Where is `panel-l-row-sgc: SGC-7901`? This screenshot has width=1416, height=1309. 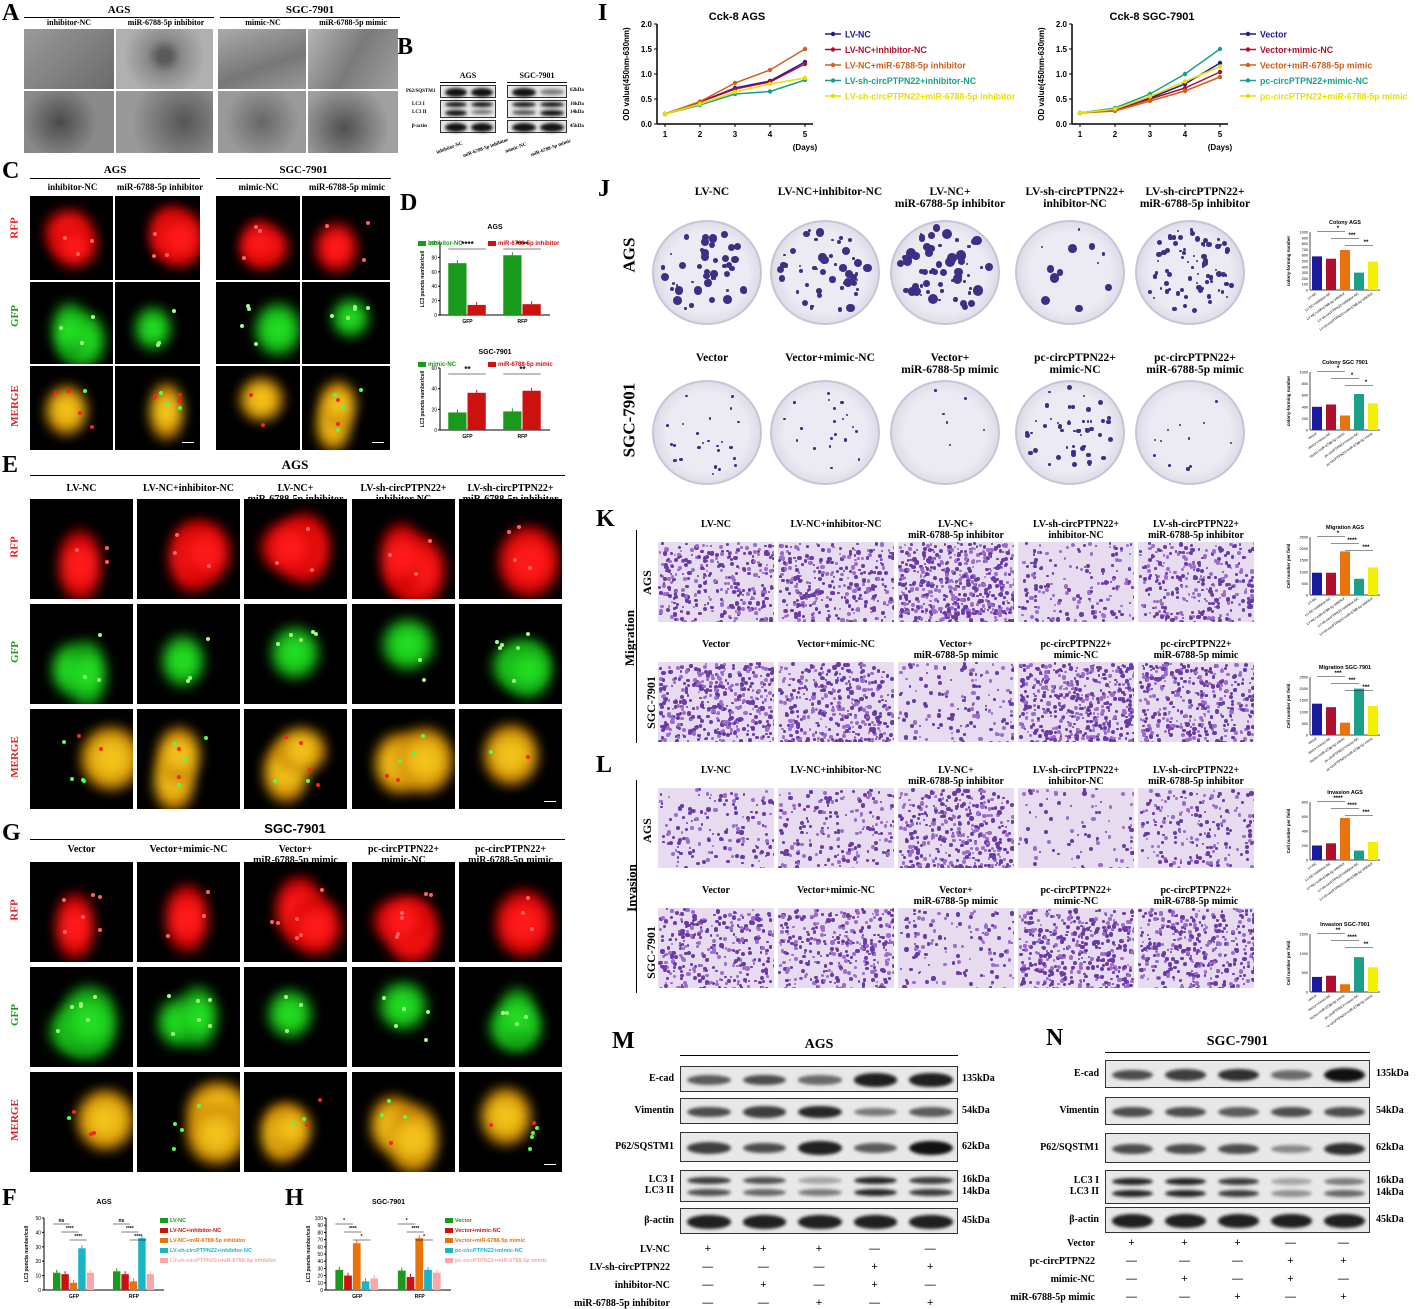 panel-l-row-sgc: SGC-7901 is located at coordinates (650, 952).